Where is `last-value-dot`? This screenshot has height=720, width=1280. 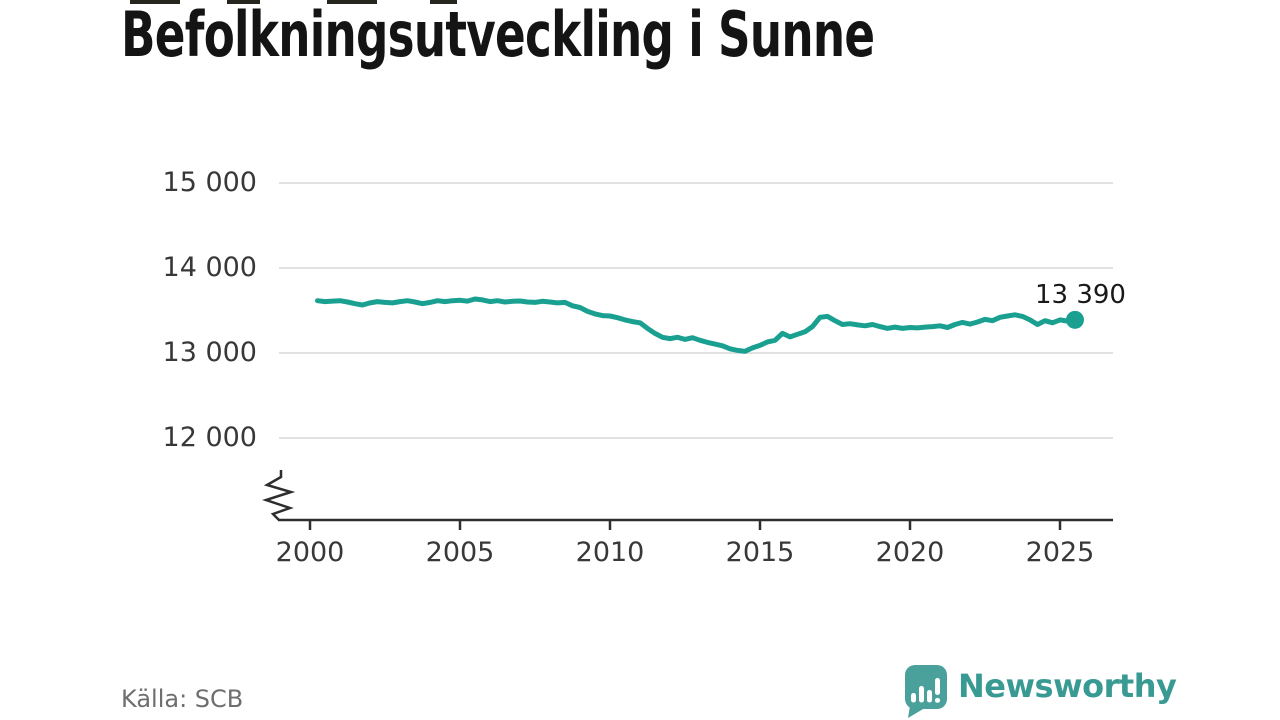 last-value-dot is located at coordinates (1075, 319).